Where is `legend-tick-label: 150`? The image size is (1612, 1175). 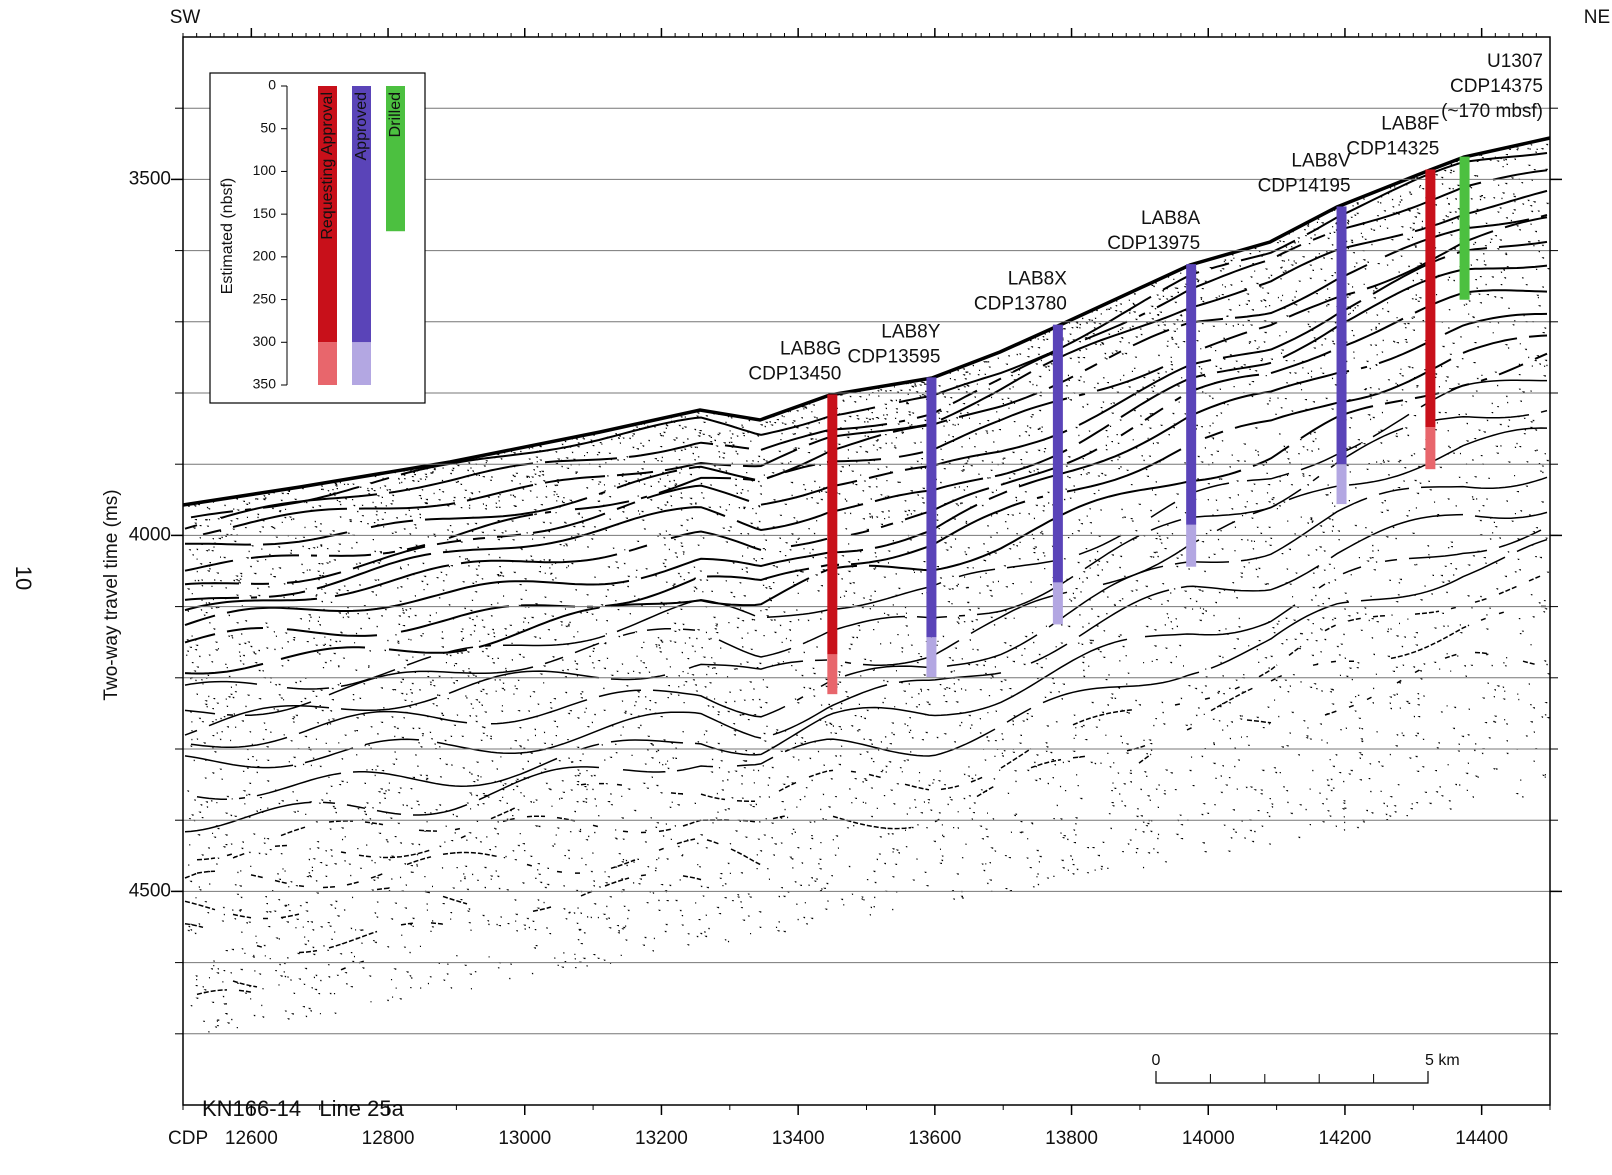 legend-tick-label: 150 is located at coordinates (265, 213).